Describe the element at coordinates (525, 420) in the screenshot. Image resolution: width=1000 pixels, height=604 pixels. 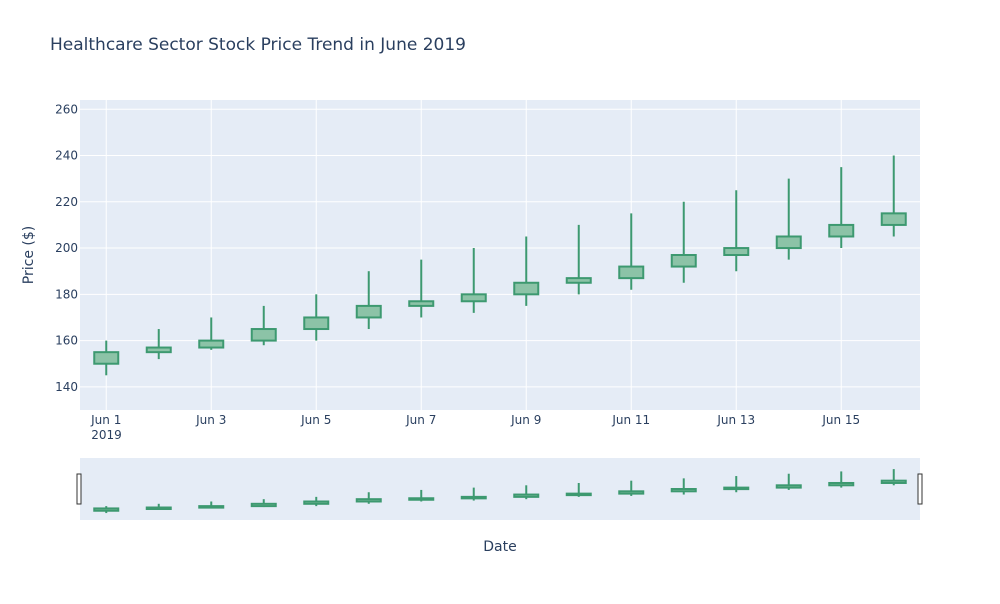
I see `x-tick-label: Jun 9` at that location.